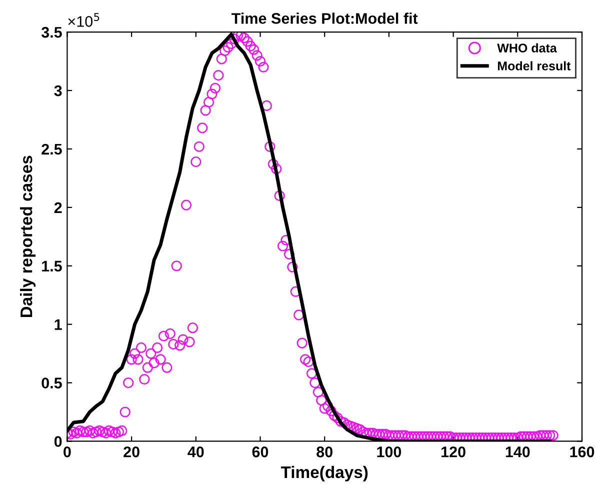  Describe the element at coordinates (534, 65) in the screenshot. I see `legend-label: Model result` at that location.